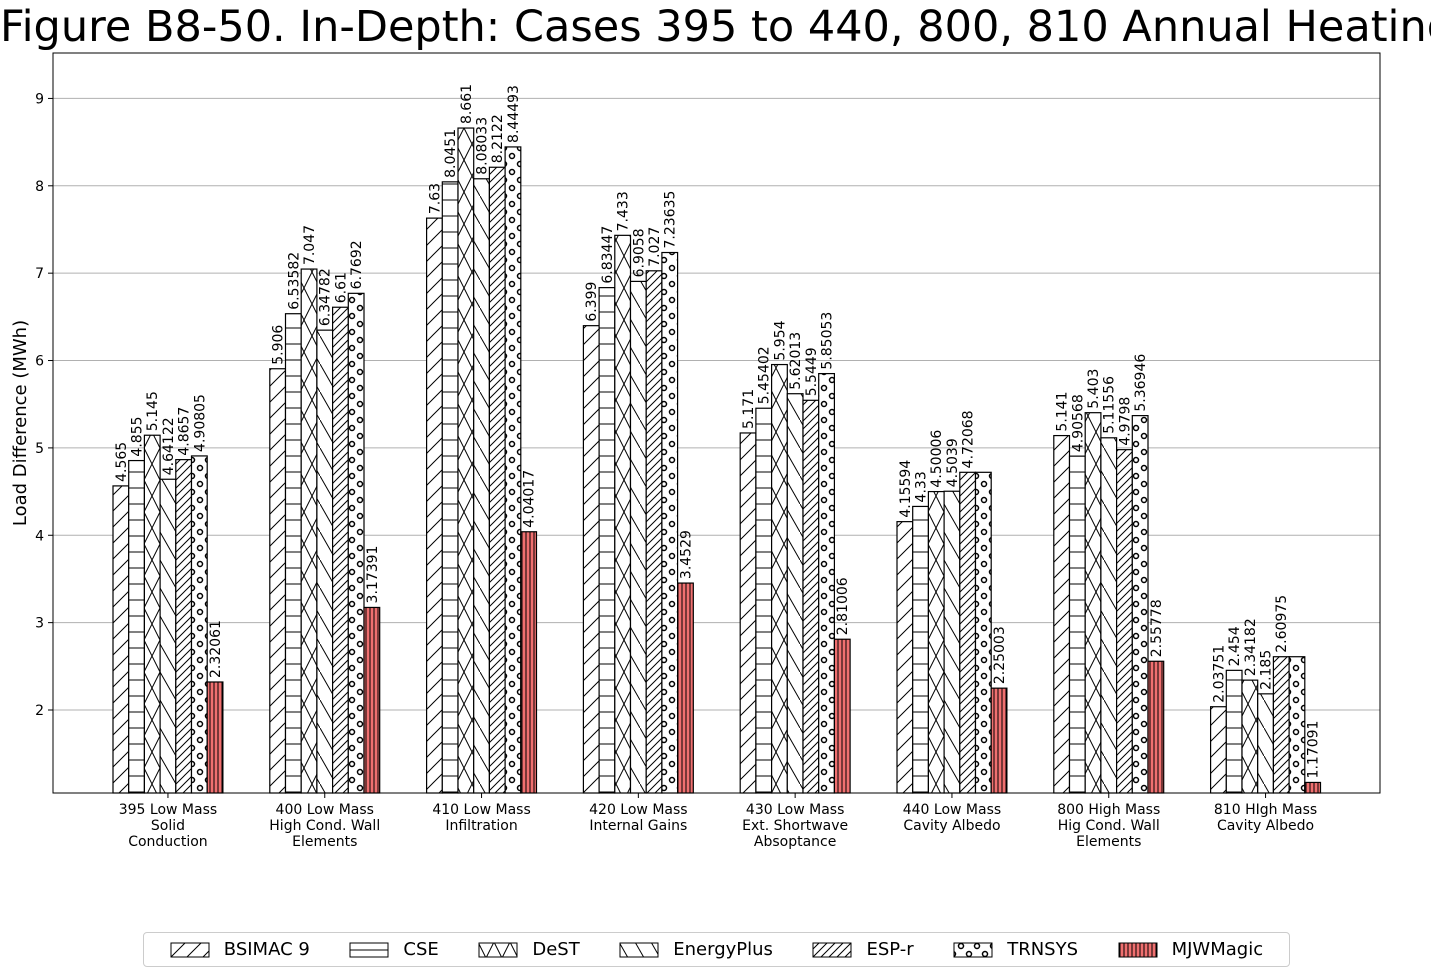 The image size is (1431, 978). I want to click on bar-value-label: 4.72068, so click(969, 439).